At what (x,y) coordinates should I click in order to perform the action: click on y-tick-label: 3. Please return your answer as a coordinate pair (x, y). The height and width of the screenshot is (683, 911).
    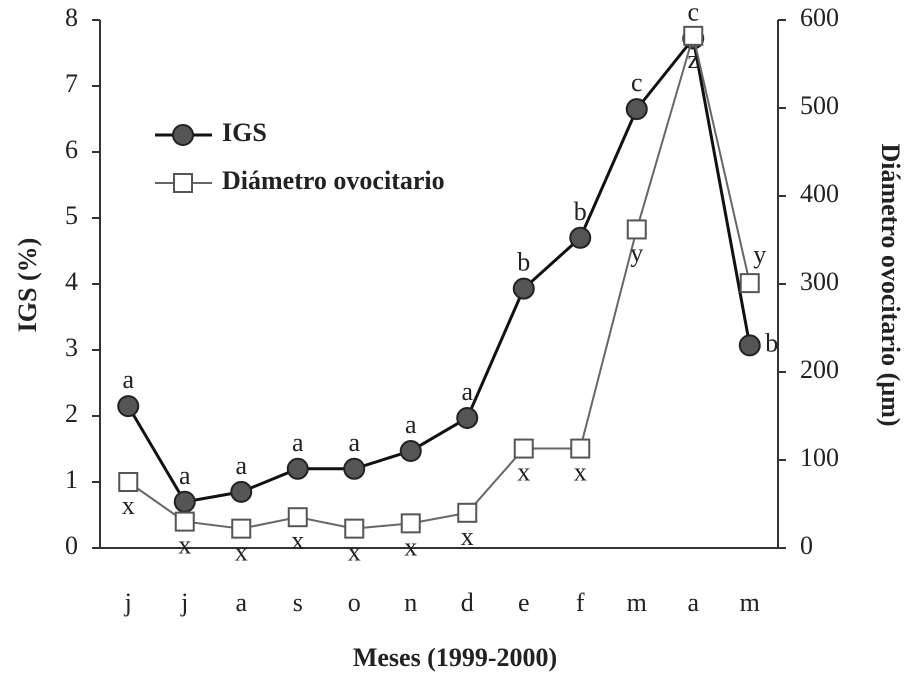
    Looking at the image, I should click on (71, 347).